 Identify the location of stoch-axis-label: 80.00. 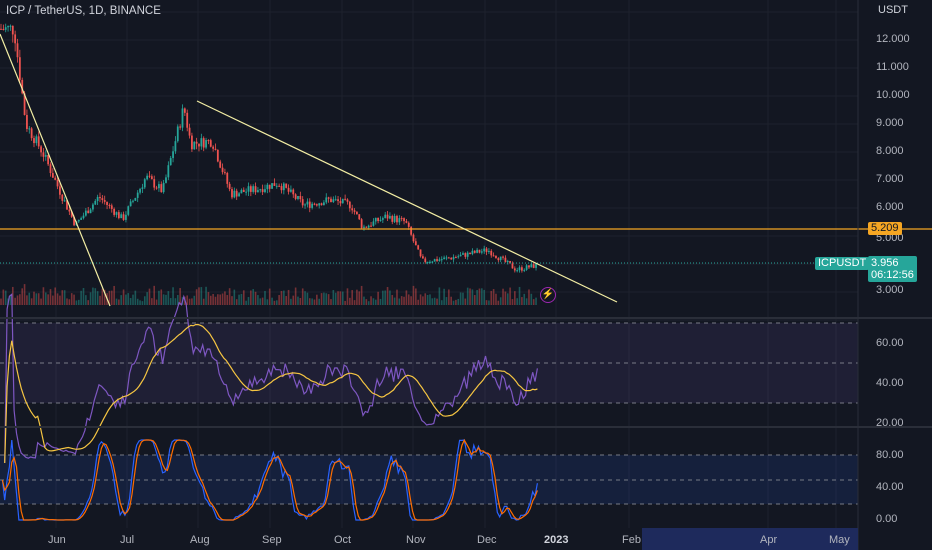
(890, 455).